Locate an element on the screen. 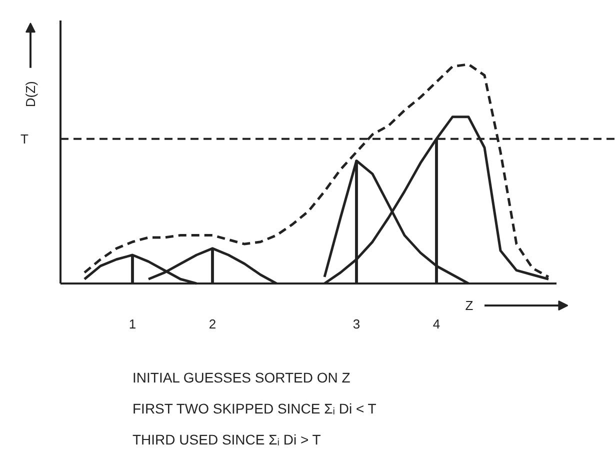 The height and width of the screenshot is (457, 616). y-axis-title: D(Z) is located at coordinates (30, 94).